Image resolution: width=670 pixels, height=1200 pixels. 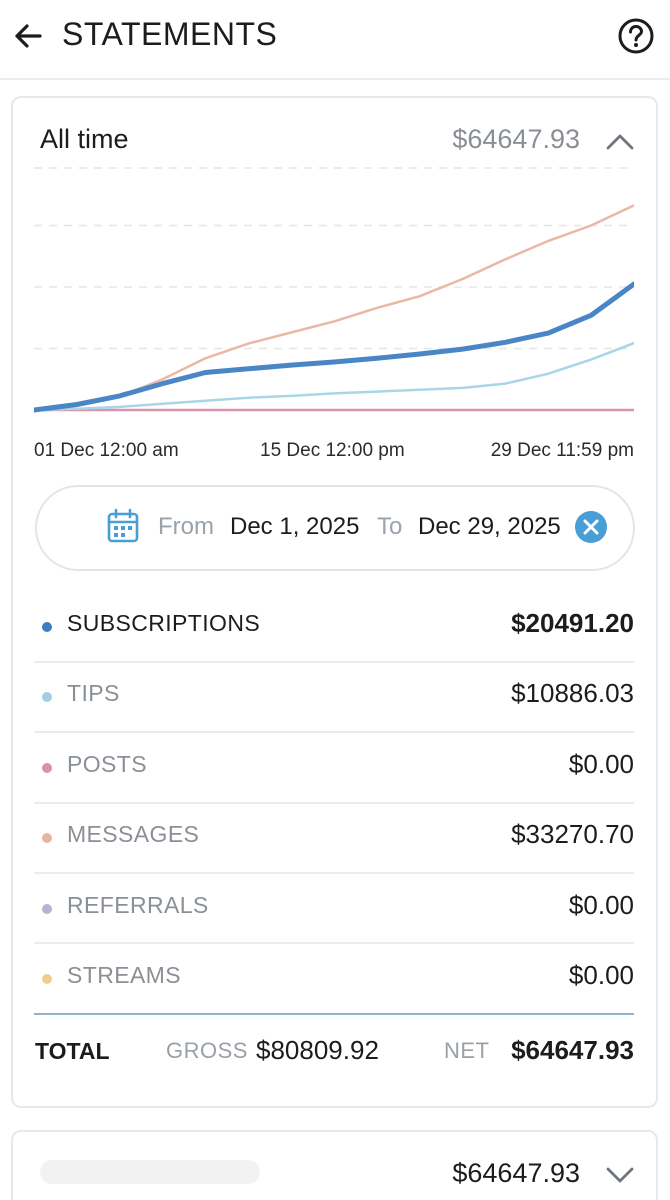 What do you see at coordinates (186, 526) in the screenshot?
I see `from-label: From` at bounding box center [186, 526].